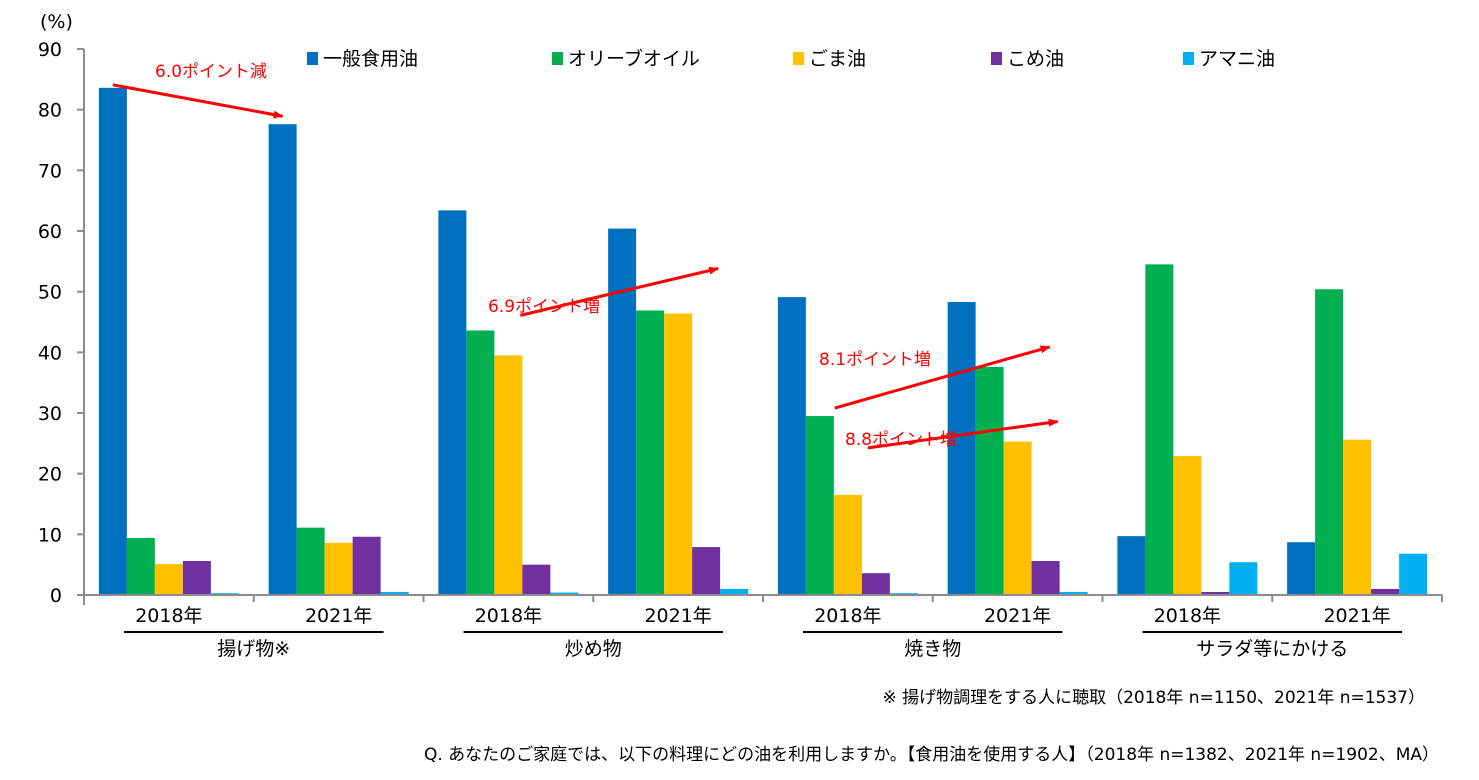  I want to click on annotation-label: 8.1ポイント増, so click(875, 360).